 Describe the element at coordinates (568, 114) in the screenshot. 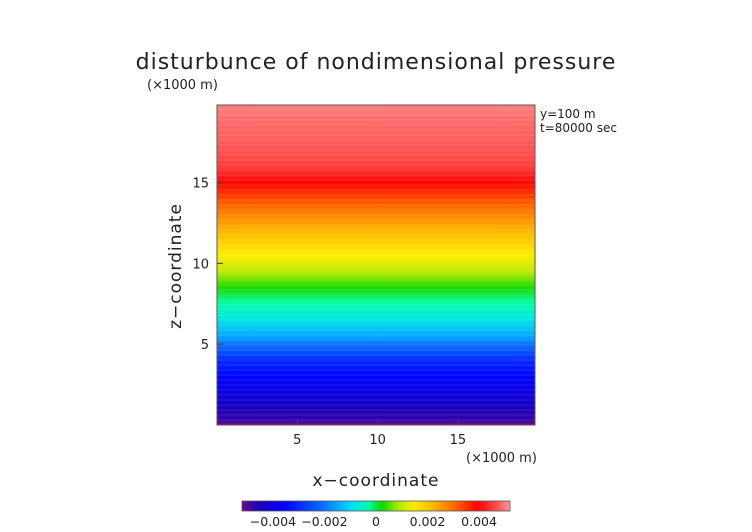

I see `annotation-y: y=100 m` at that location.